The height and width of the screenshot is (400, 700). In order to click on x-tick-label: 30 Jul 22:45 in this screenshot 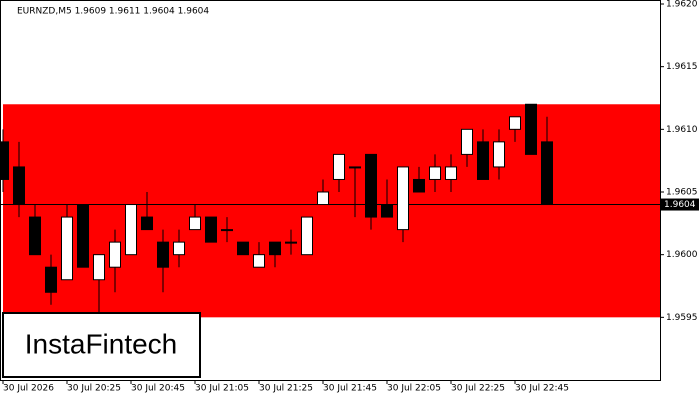, I will do `click(542, 389)`.